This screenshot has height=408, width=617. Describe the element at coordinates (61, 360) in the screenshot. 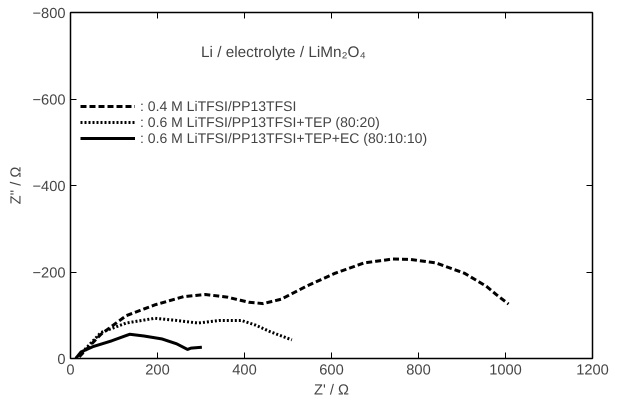

I see `y-tick-label: 0` at that location.